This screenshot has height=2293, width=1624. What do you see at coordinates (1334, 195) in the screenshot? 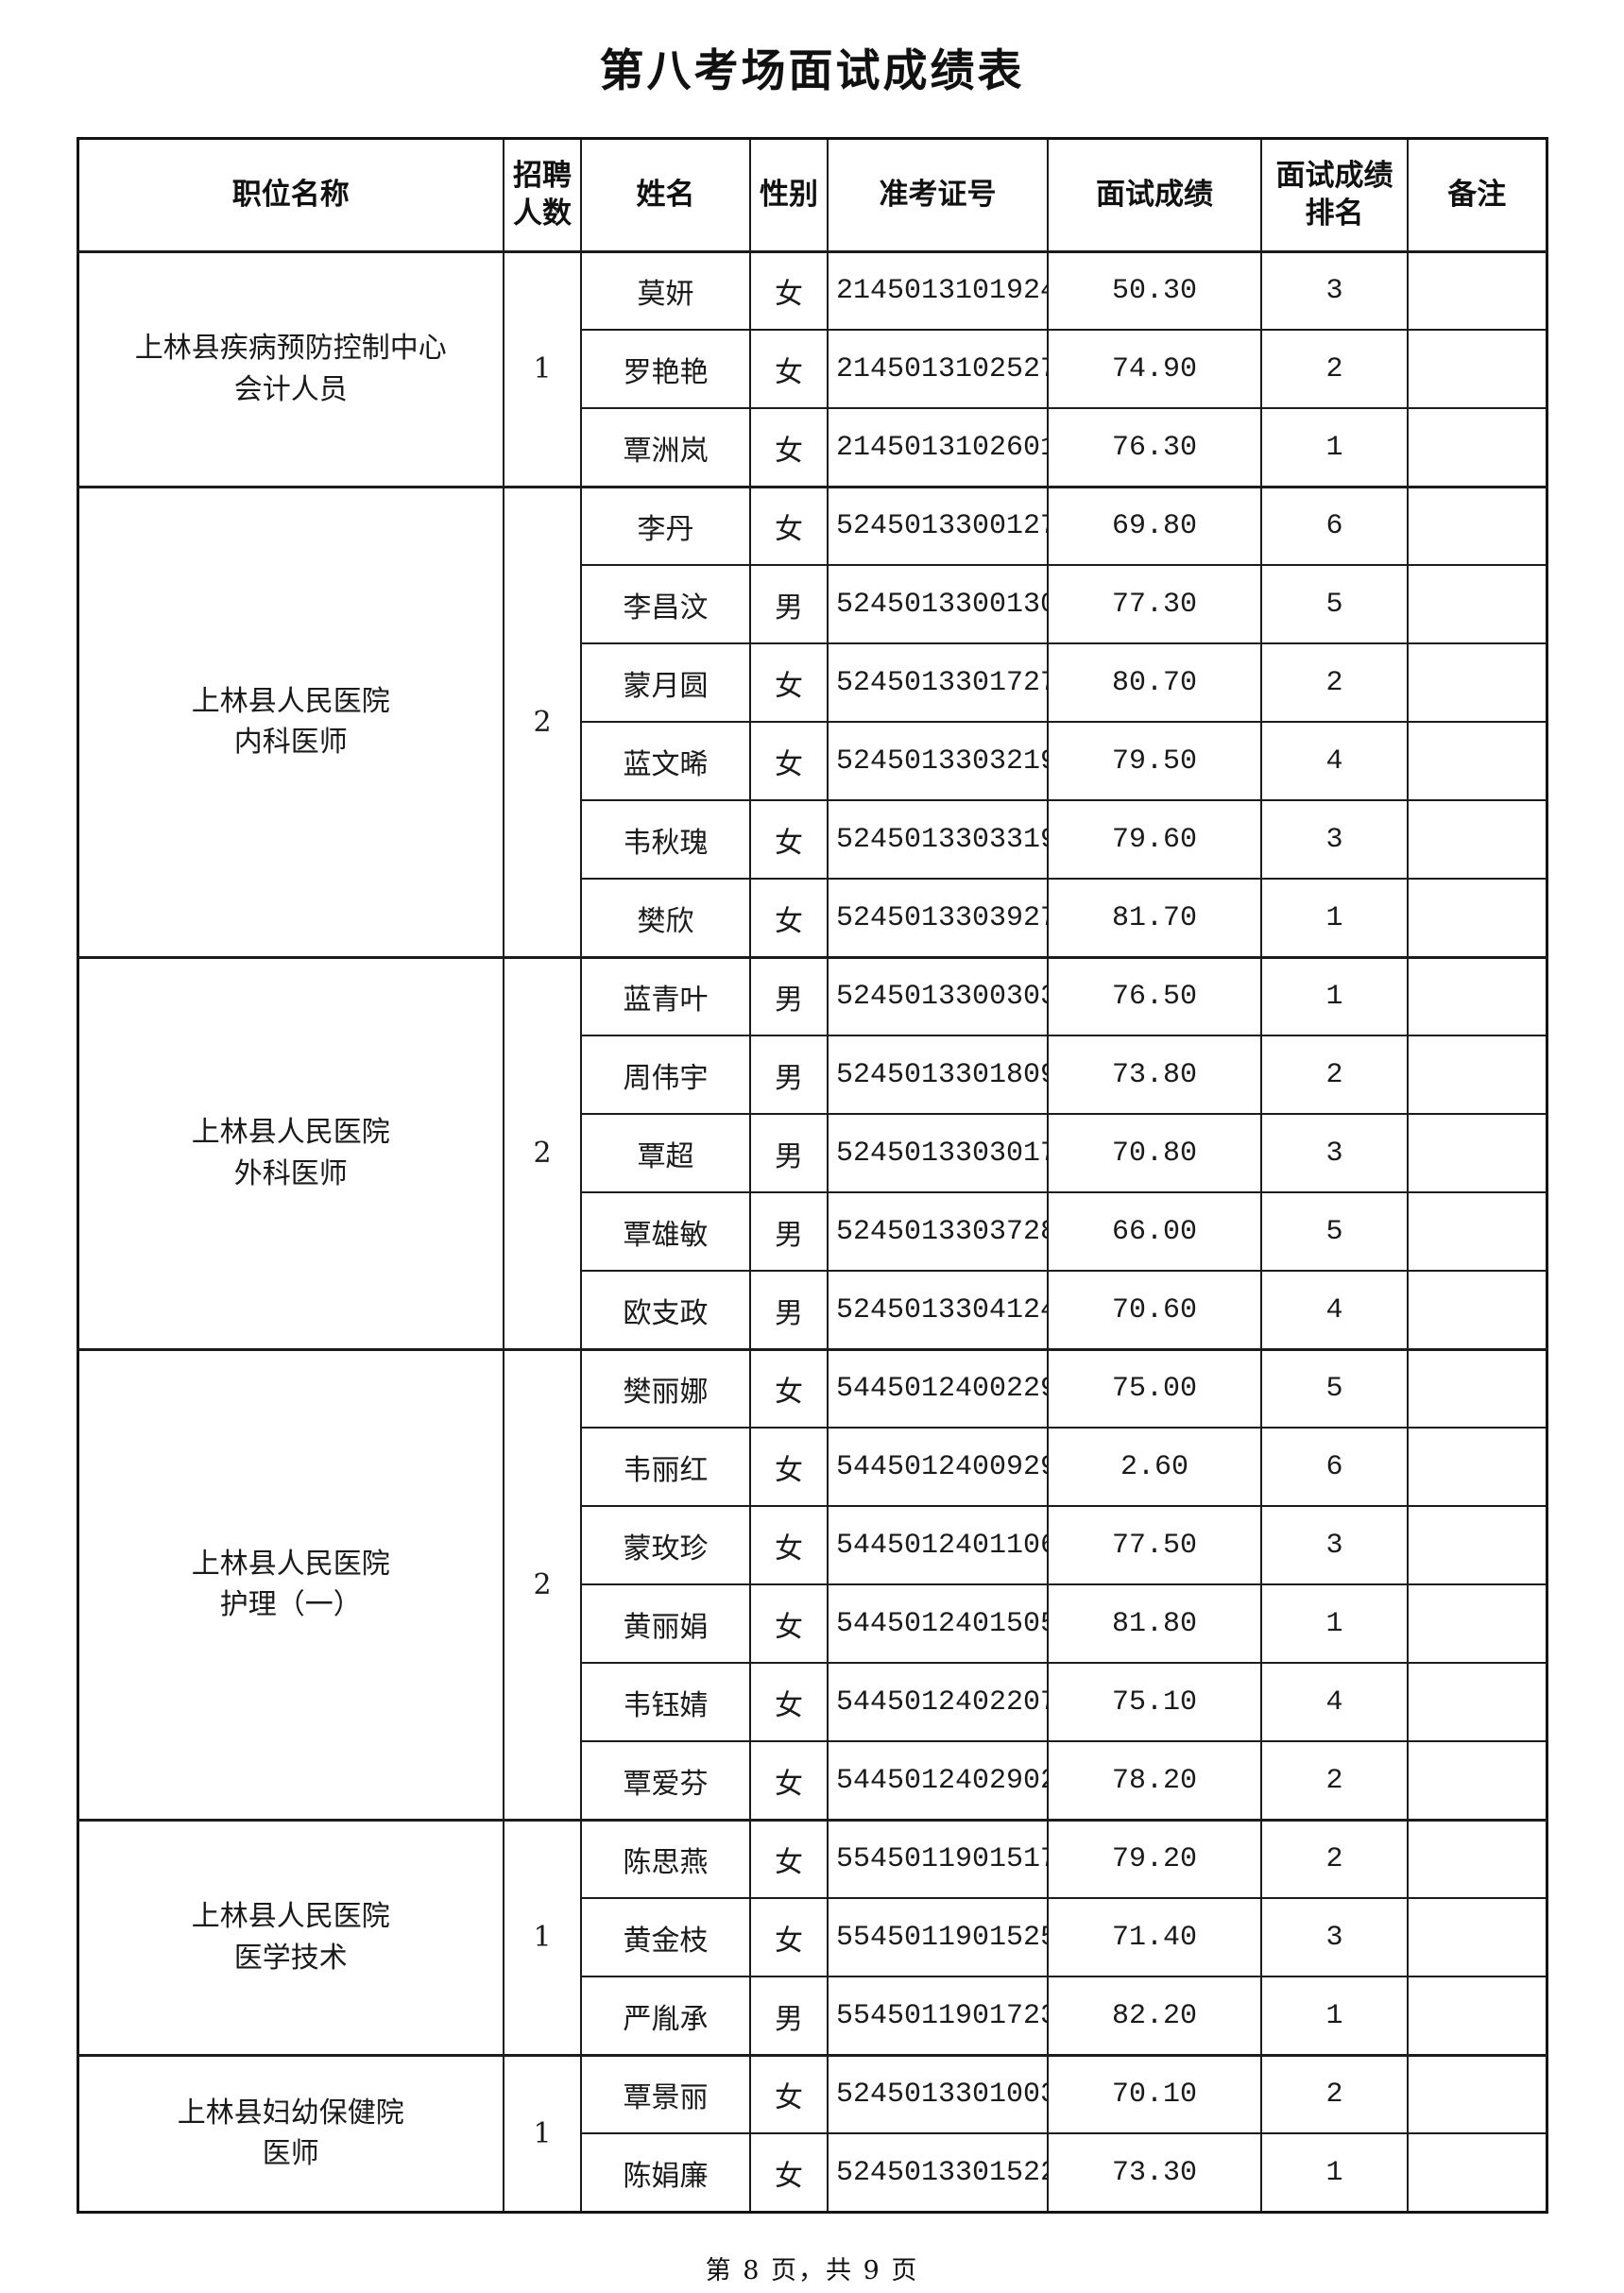
I see `header-score-rank: 面试成绩排名` at bounding box center [1334, 195].